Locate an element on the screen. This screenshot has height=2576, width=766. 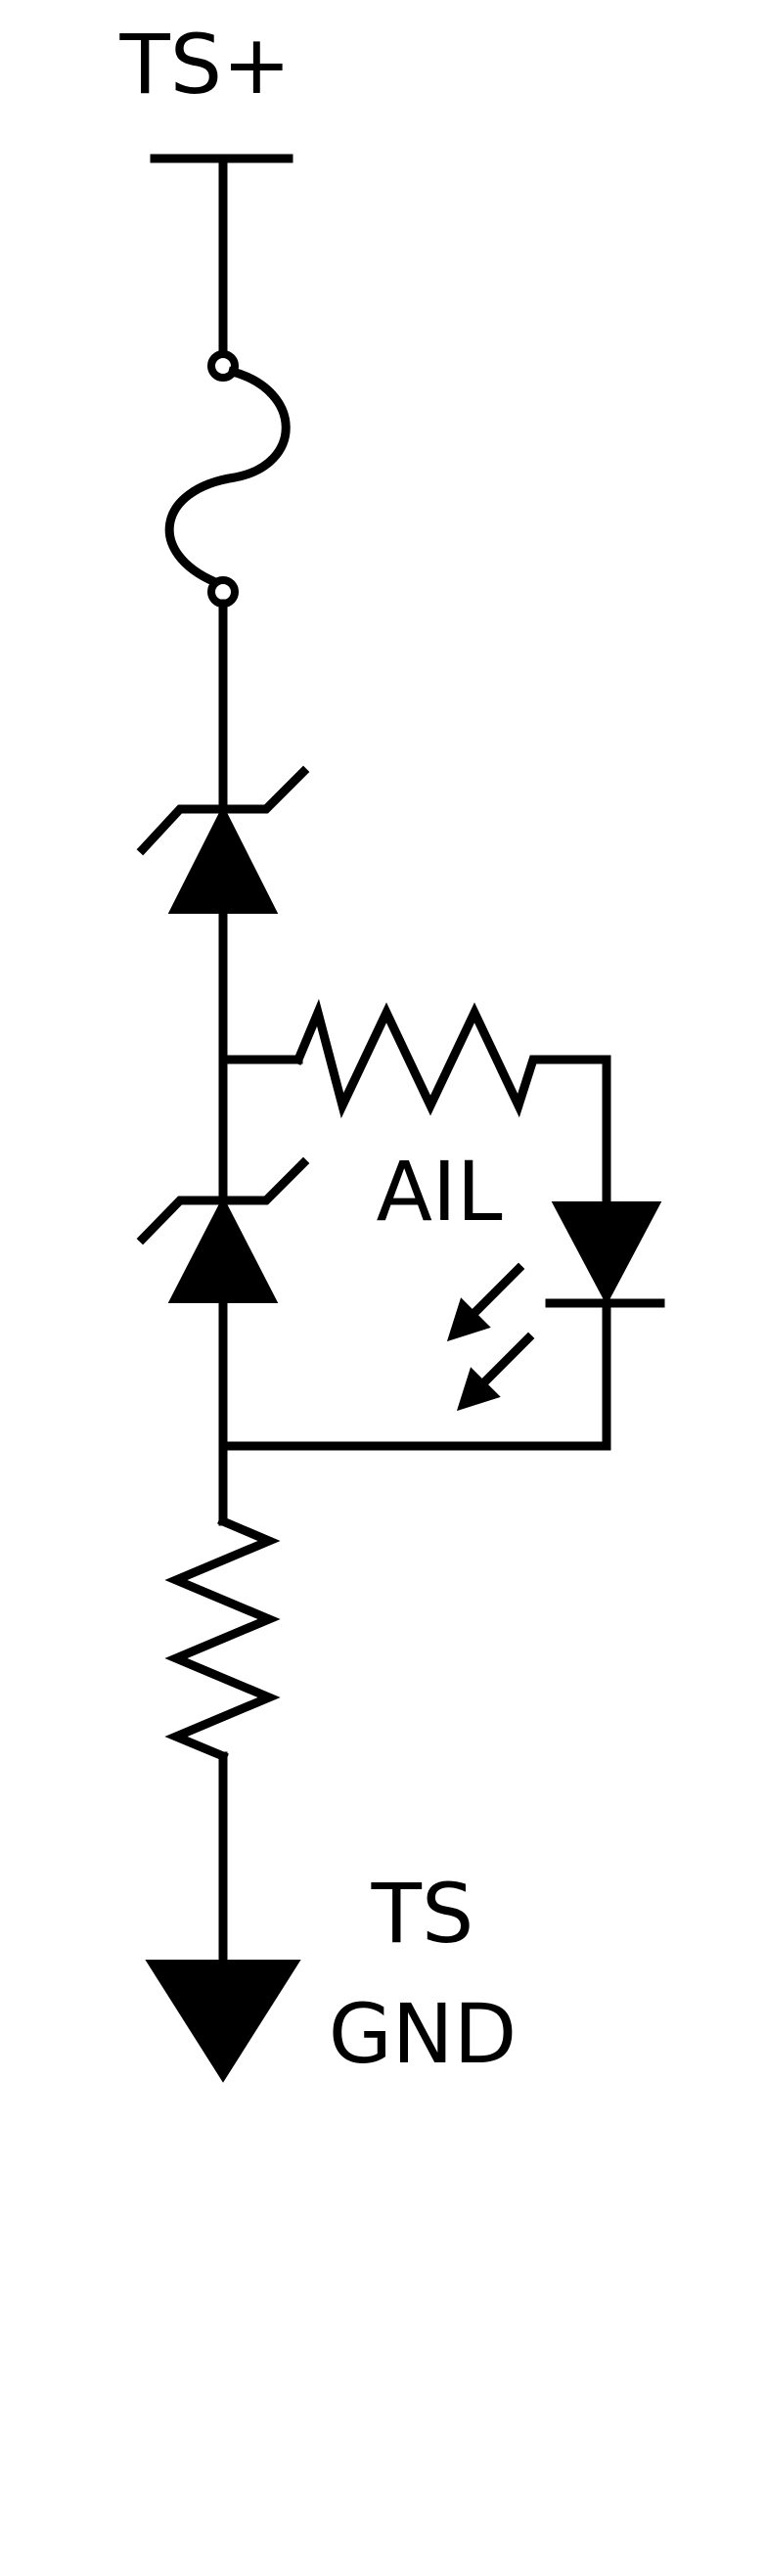
light-emission-arrows-icon is located at coordinates (490, 1337).